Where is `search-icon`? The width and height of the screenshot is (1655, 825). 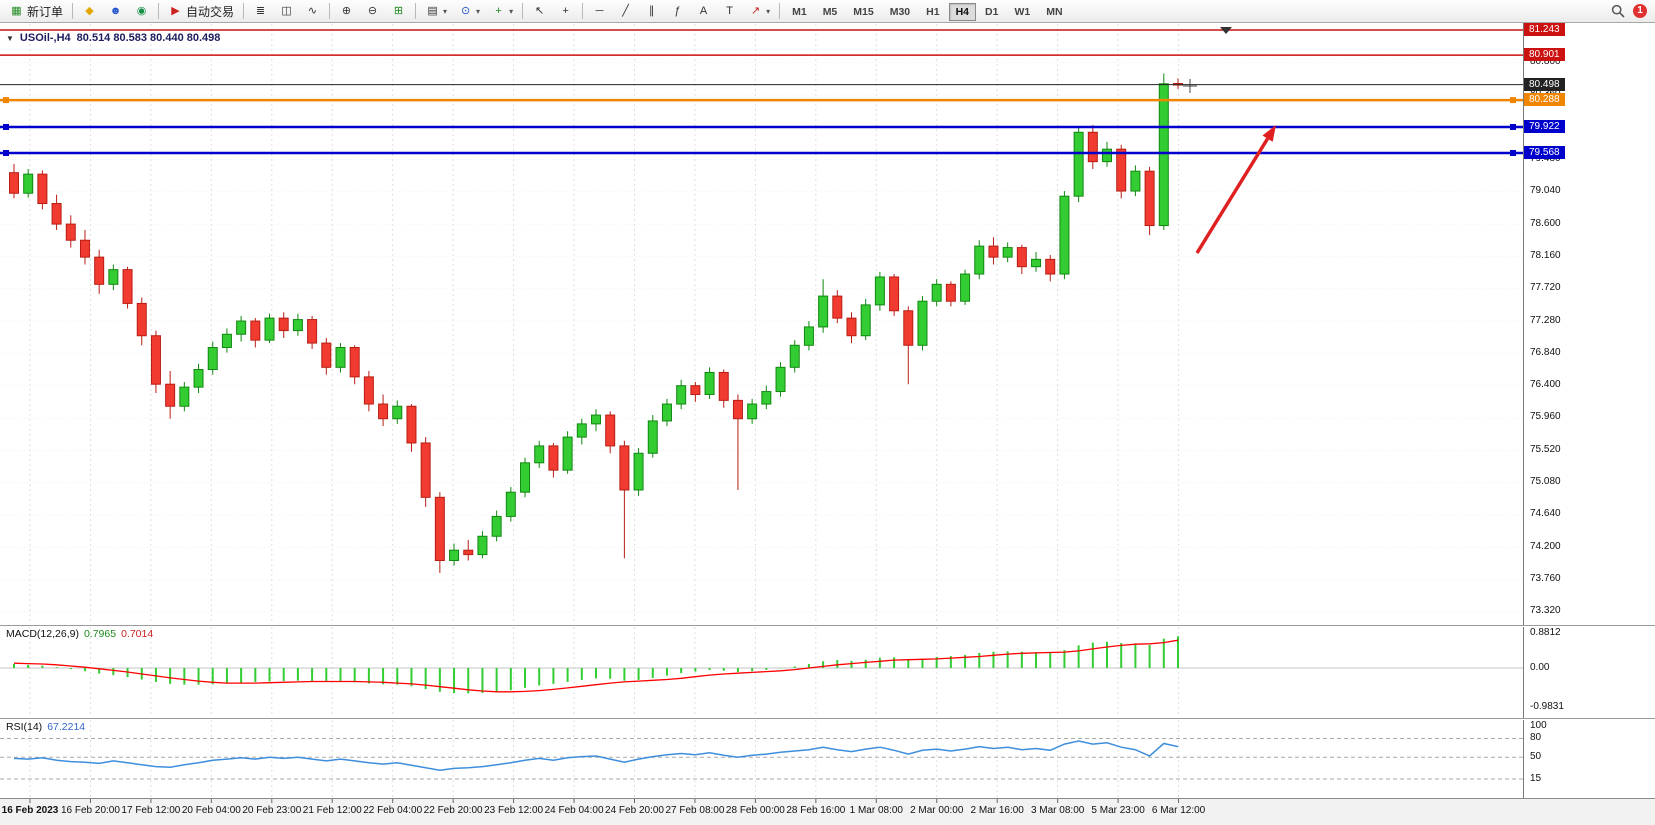 search-icon is located at coordinates (1618, 11).